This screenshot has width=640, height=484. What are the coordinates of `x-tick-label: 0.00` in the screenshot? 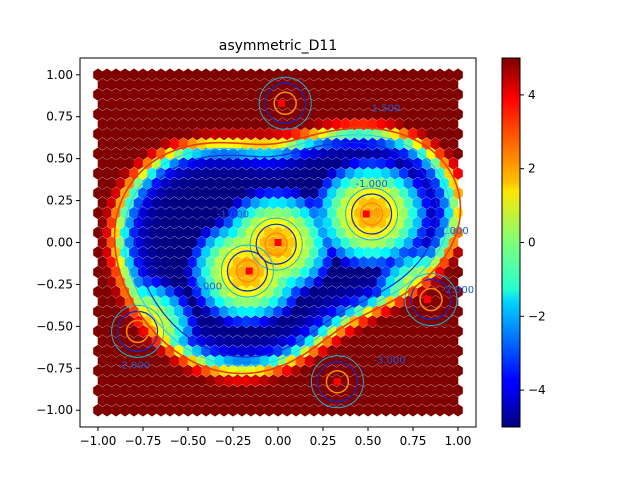 It's located at (278, 441).